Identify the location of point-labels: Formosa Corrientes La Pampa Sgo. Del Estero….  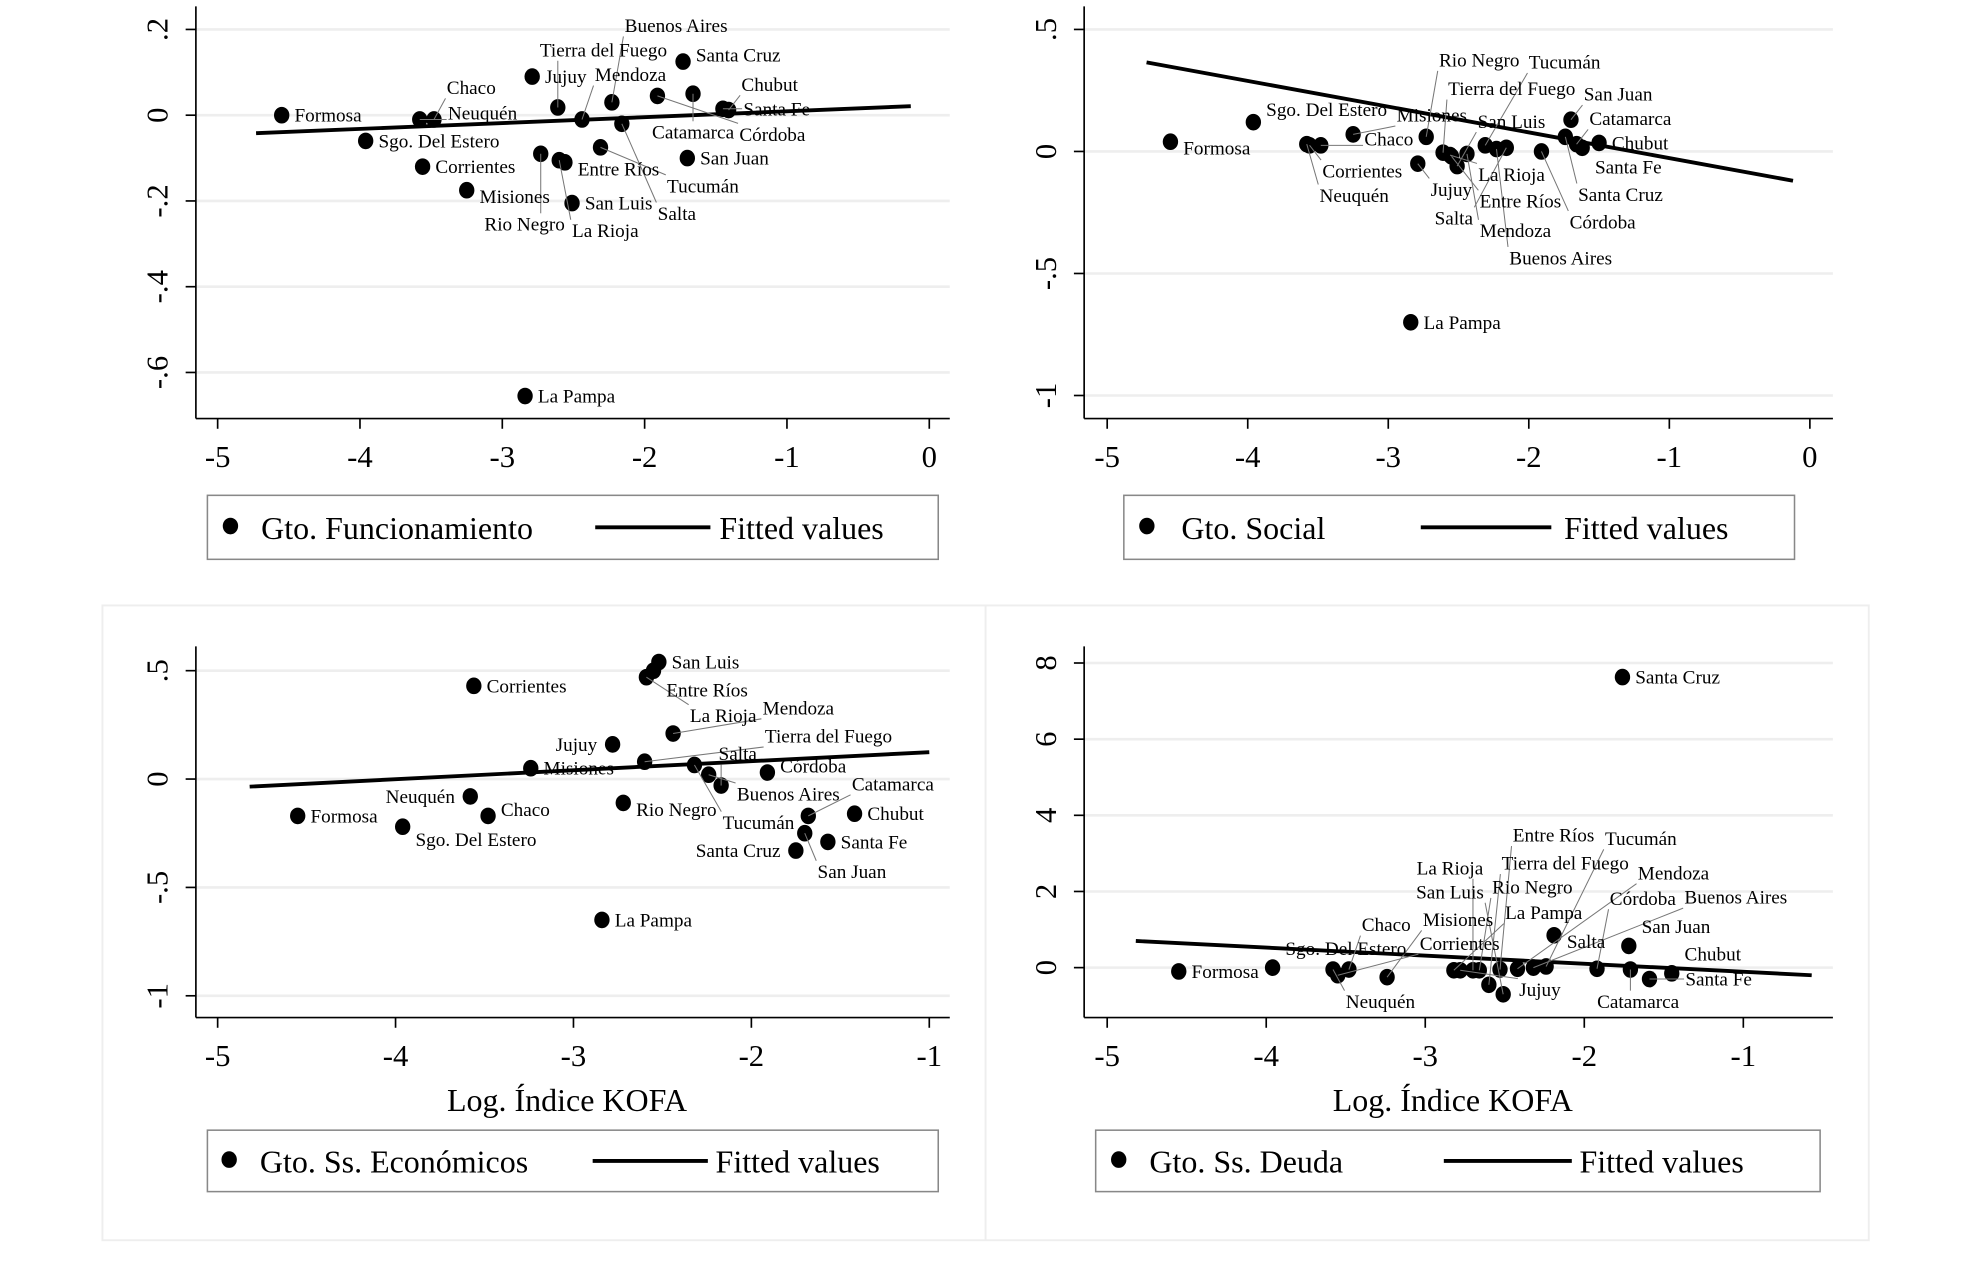
(623, 792).